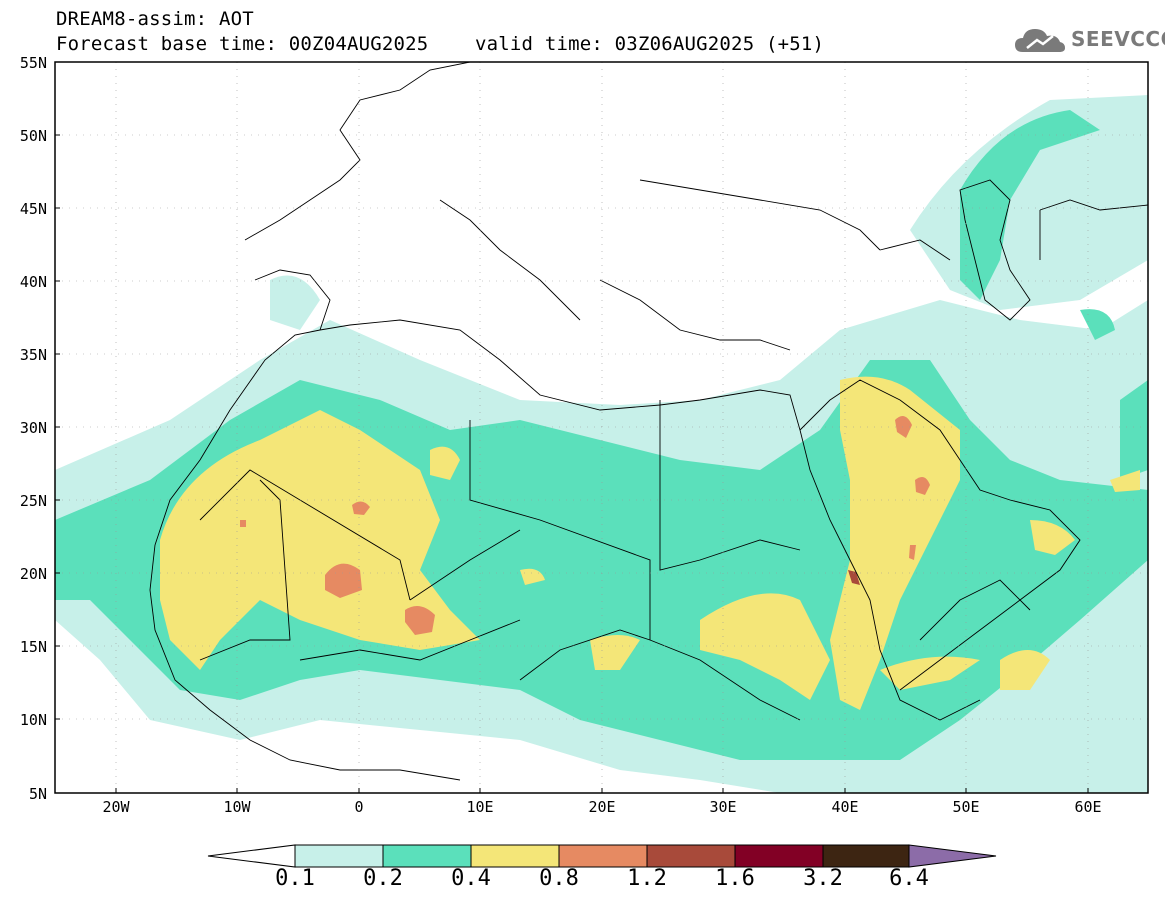  I want to click on caspian-coast, so click(995, 250).